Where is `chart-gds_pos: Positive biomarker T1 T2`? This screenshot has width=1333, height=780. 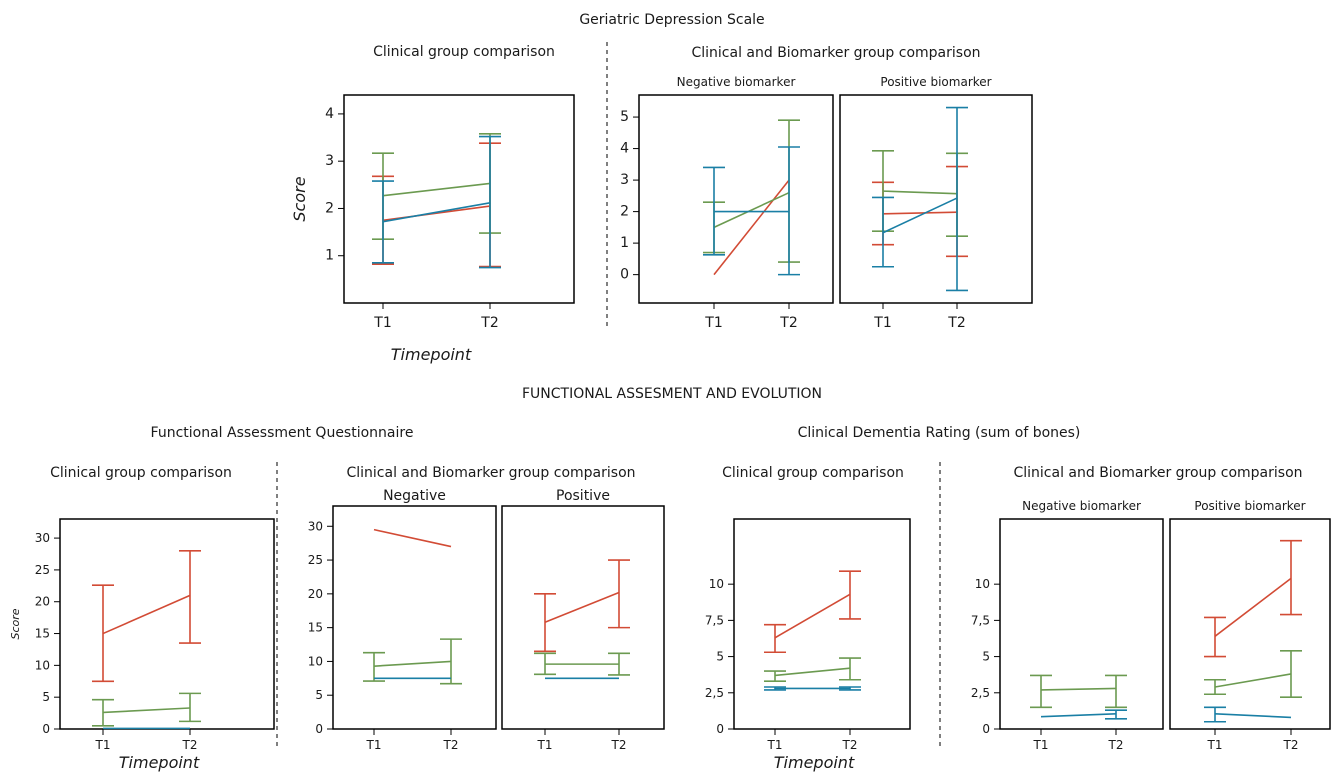 chart-gds_pos: Positive biomarker T1 T2 is located at coordinates (936, 203).